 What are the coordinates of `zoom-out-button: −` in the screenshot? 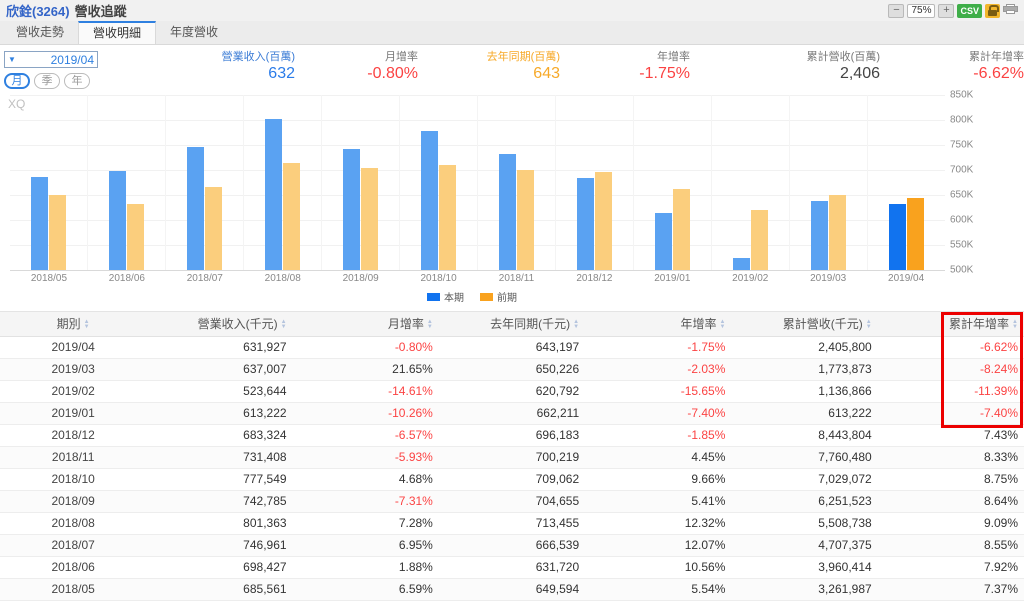 It's located at (896, 10).